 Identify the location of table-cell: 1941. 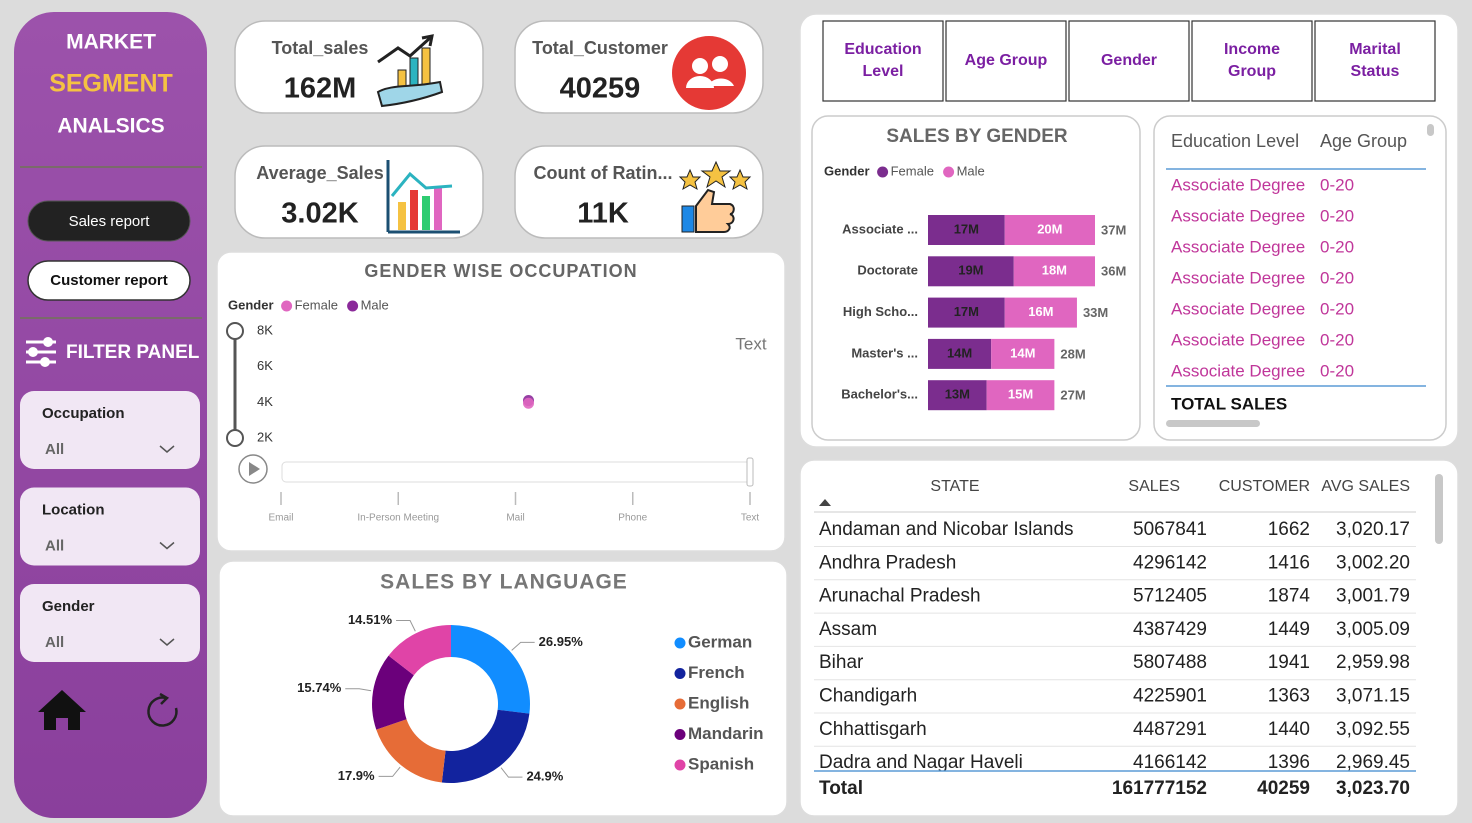
(1289, 662).